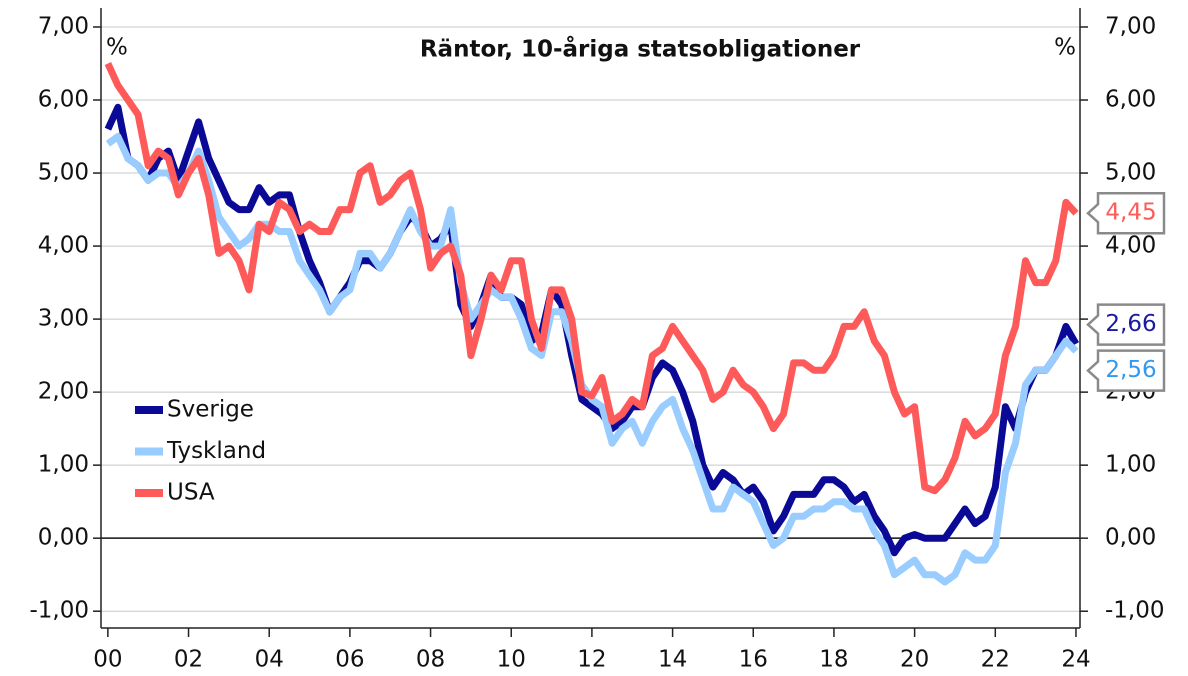 The height and width of the screenshot is (676, 1188). I want to click on y-tick-label: 4,00, so click(63, 246).